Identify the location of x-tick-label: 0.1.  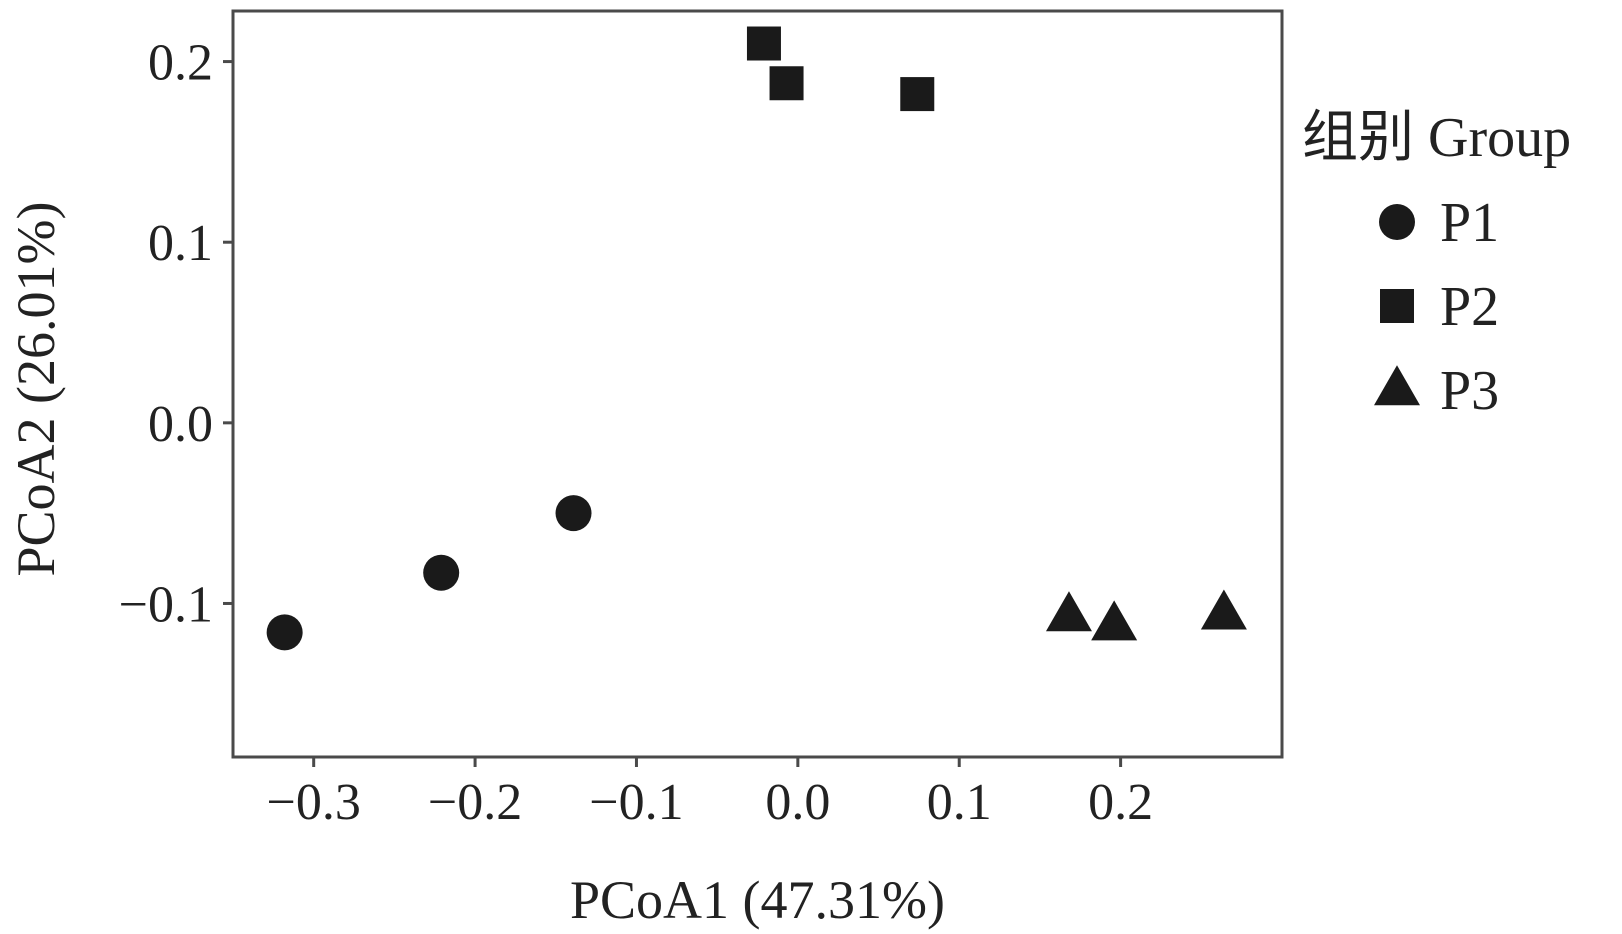
(959, 802).